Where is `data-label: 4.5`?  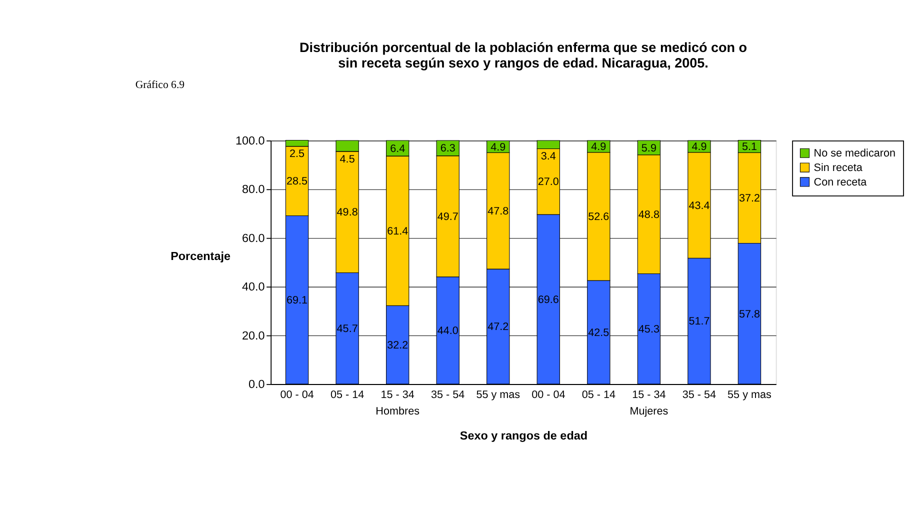 data-label: 4.5 is located at coordinates (347, 159).